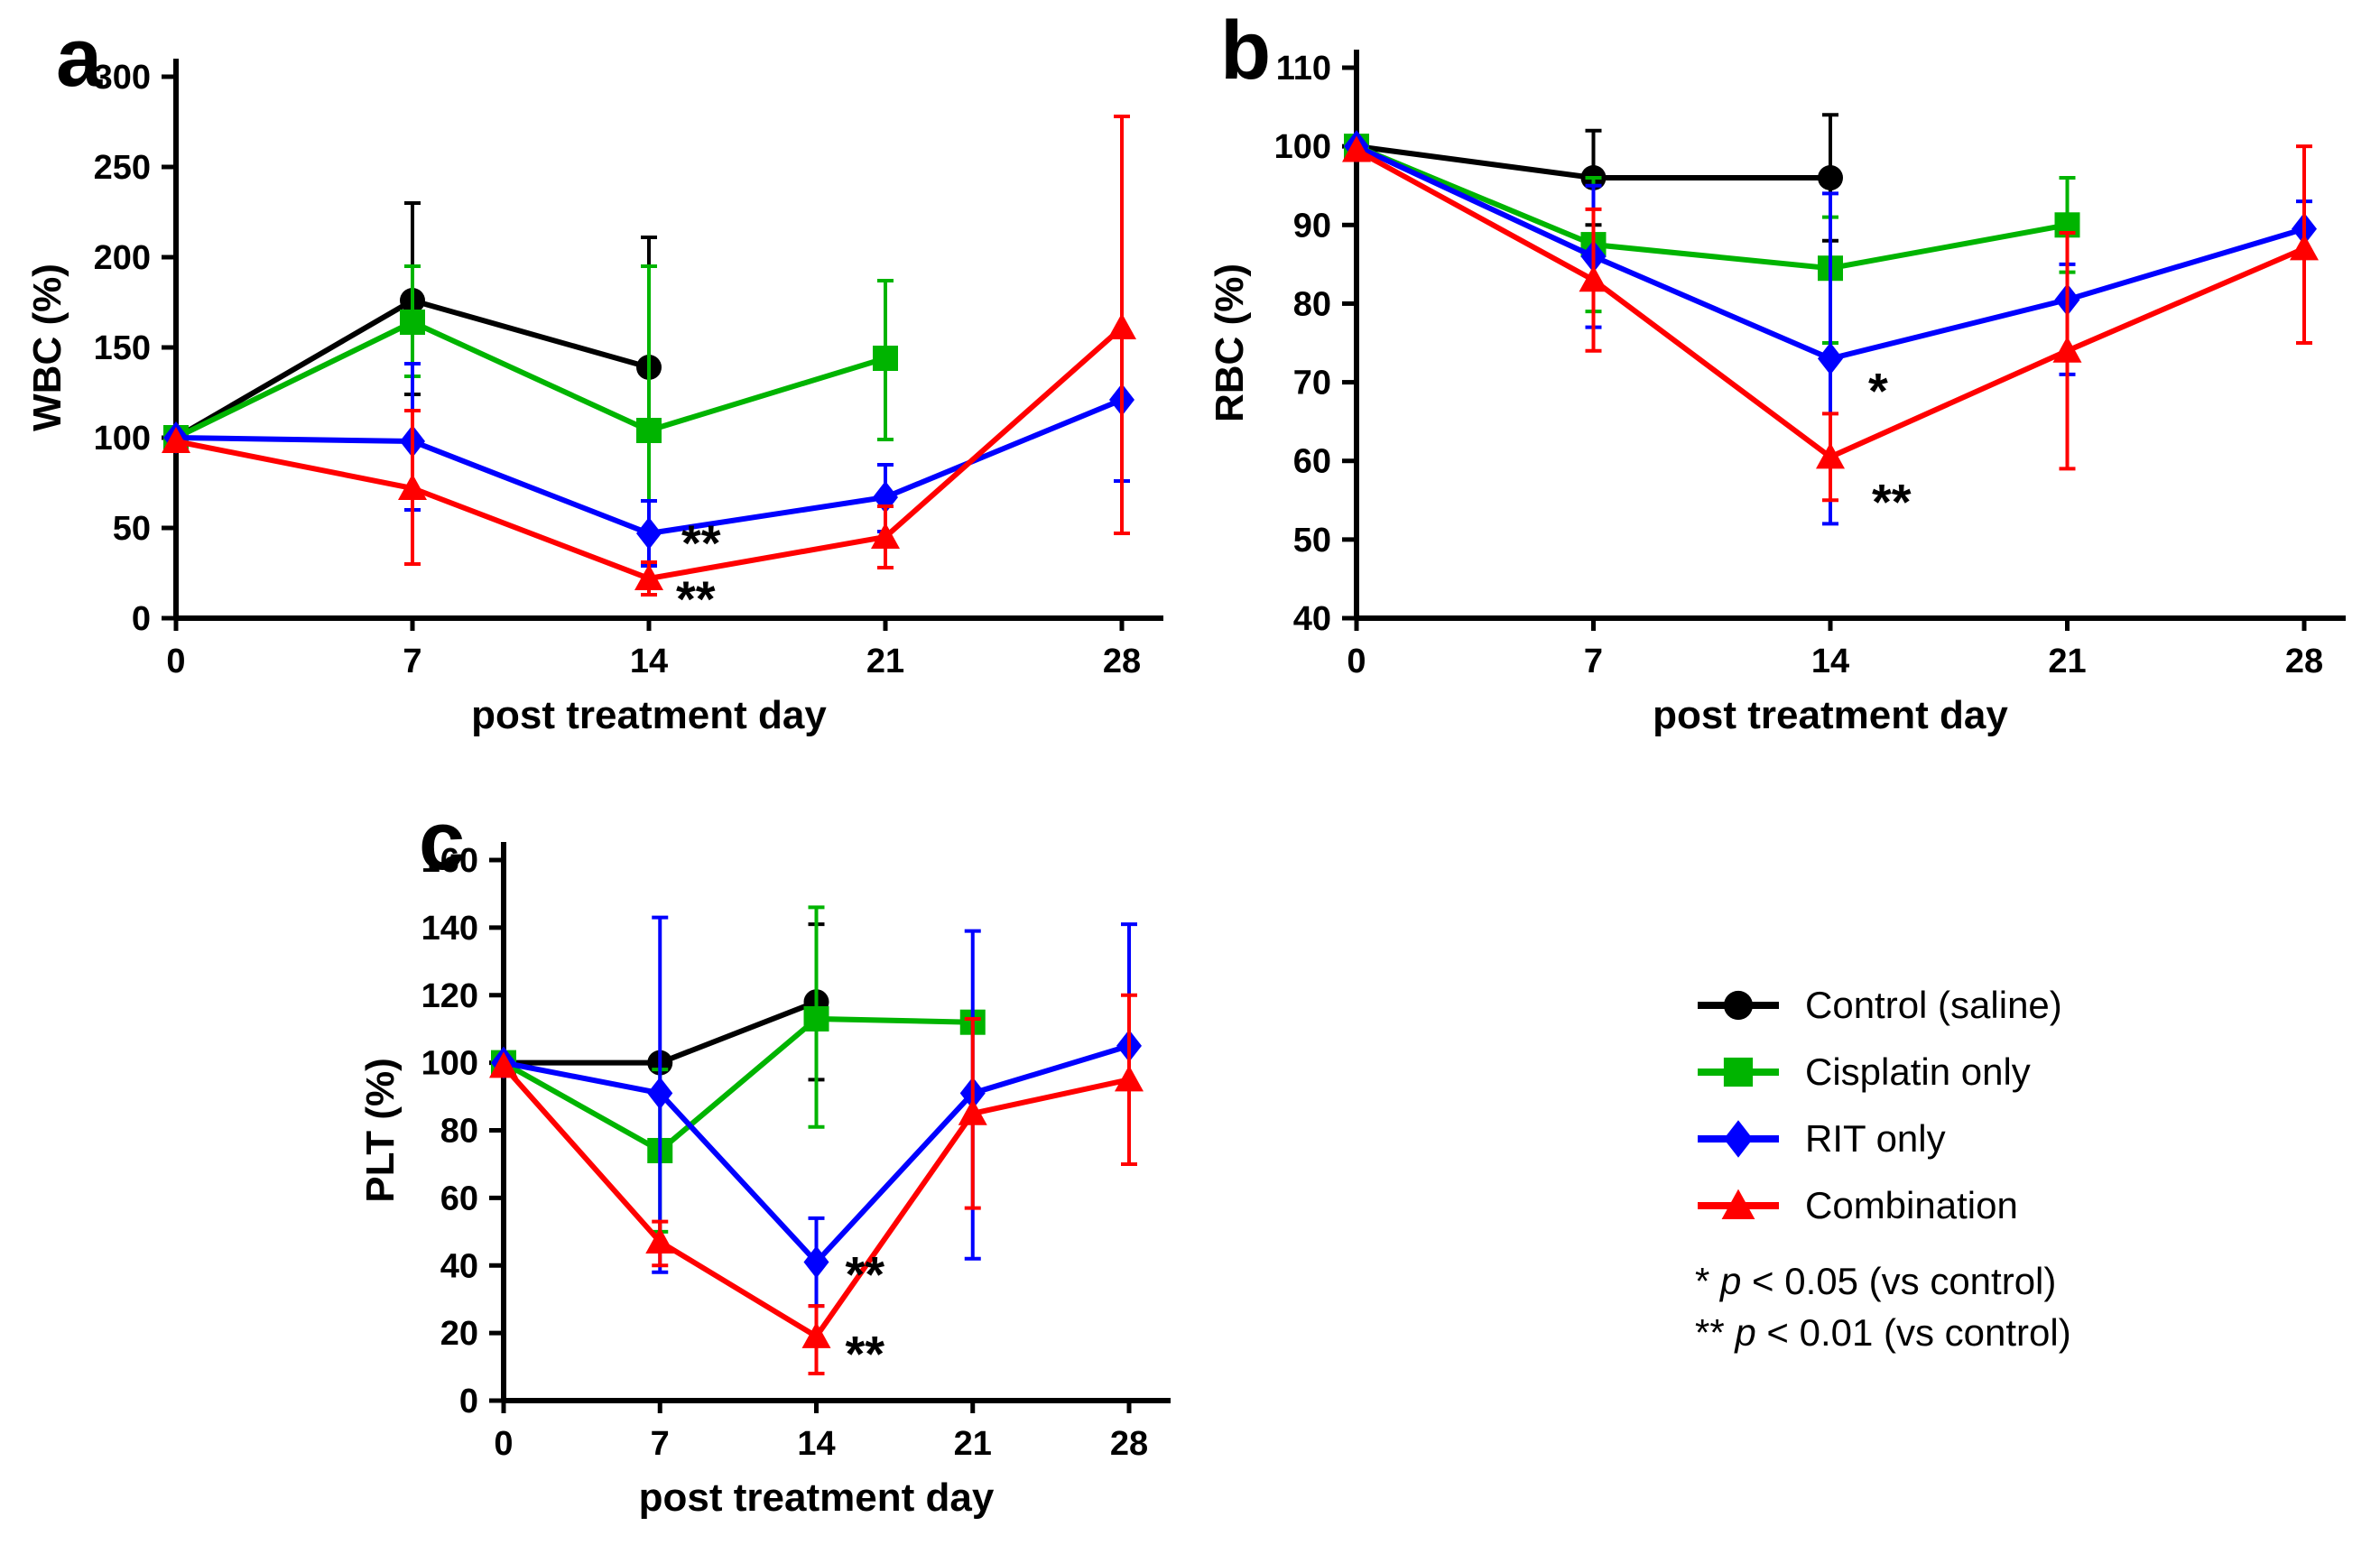 Image resolution: width=2380 pixels, height=1545 pixels. Describe the element at coordinates (1934, 1005) in the screenshot. I see `legend-label: Control (saline)` at that location.